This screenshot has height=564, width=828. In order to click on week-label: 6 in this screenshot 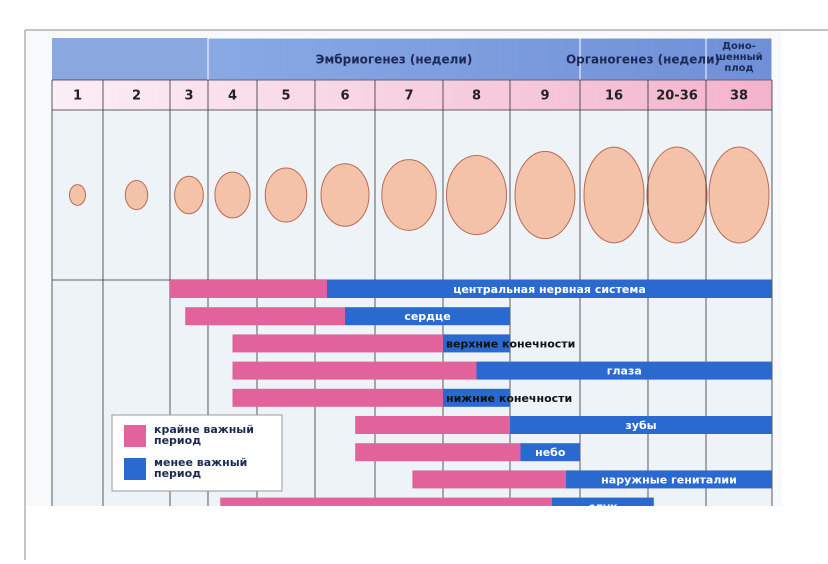, I will do `click(344, 96)`.